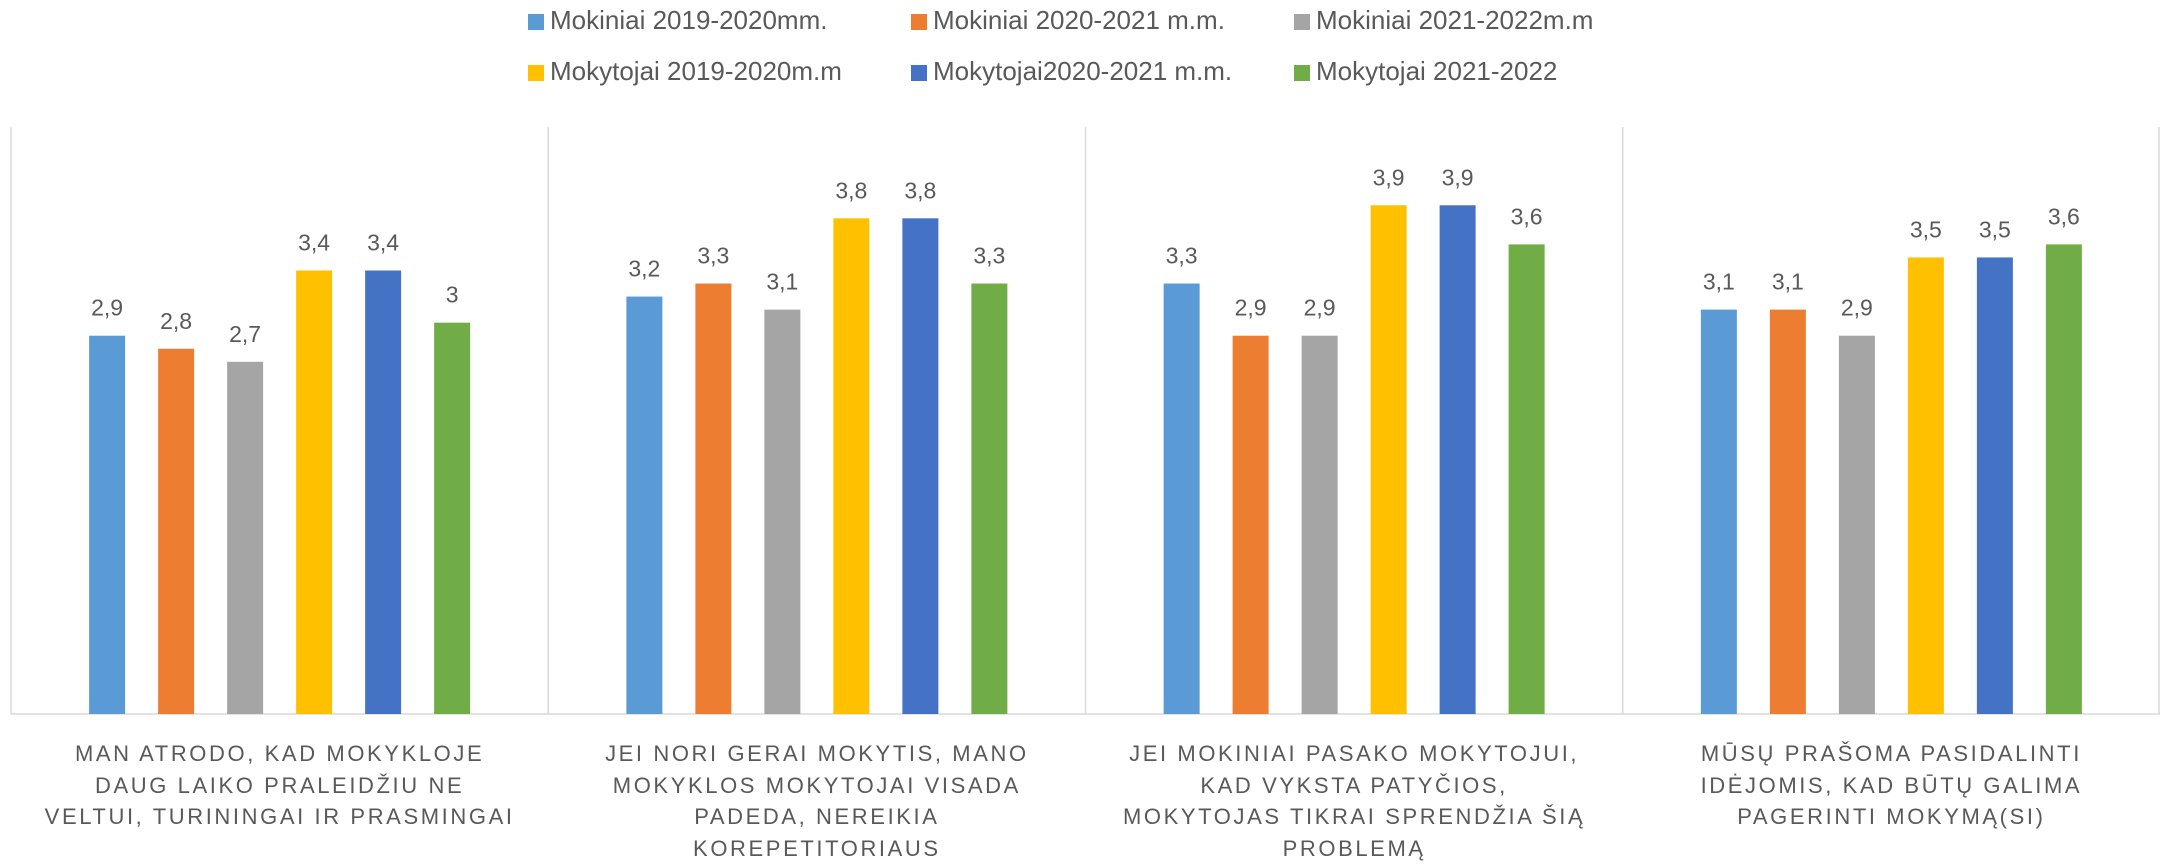  Describe the element at coordinates (1082, 71) in the screenshot. I see `legend-label: Mokytojai2020-2021 m.m.` at that location.